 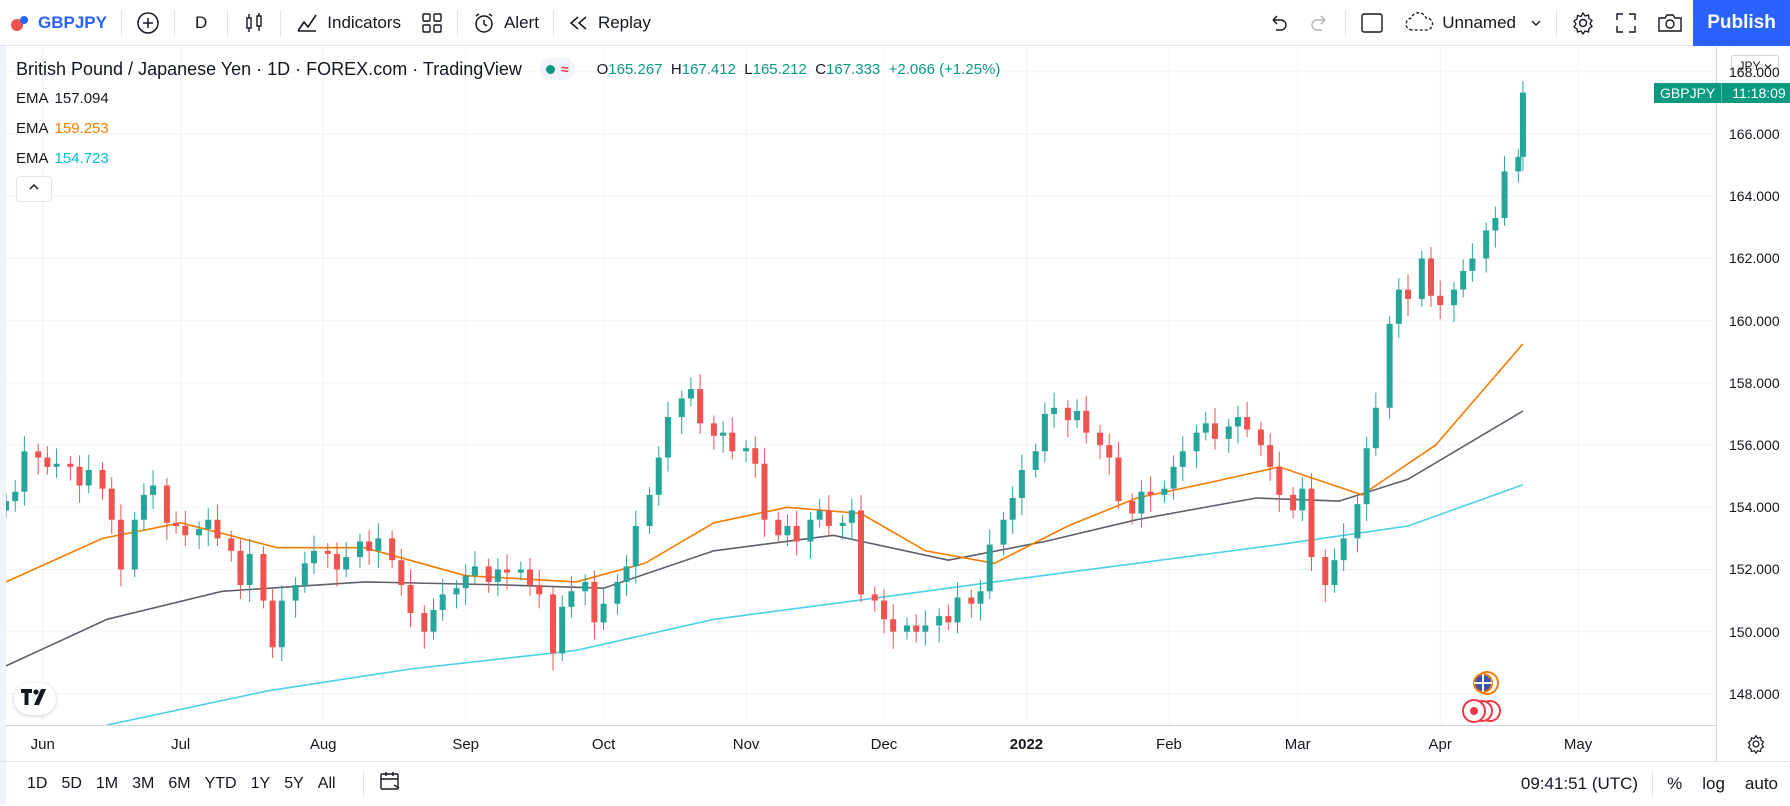 What do you see at coordinates (294, 783) in the screenshot?
I see `range-button-5y: 5Y` at bounding box center [294, 783].